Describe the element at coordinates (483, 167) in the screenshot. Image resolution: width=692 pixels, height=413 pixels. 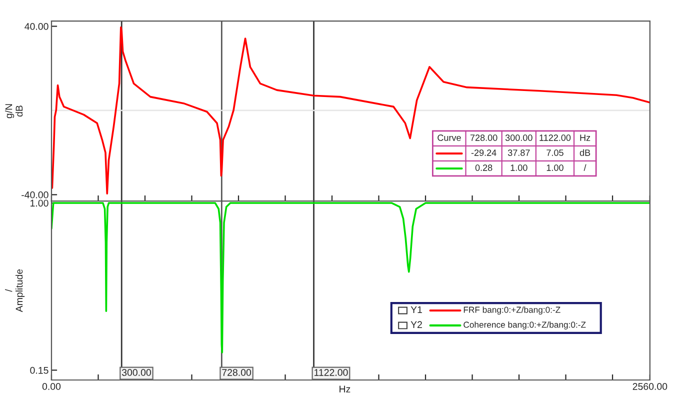
I see `annotation: 0.28` at that location.